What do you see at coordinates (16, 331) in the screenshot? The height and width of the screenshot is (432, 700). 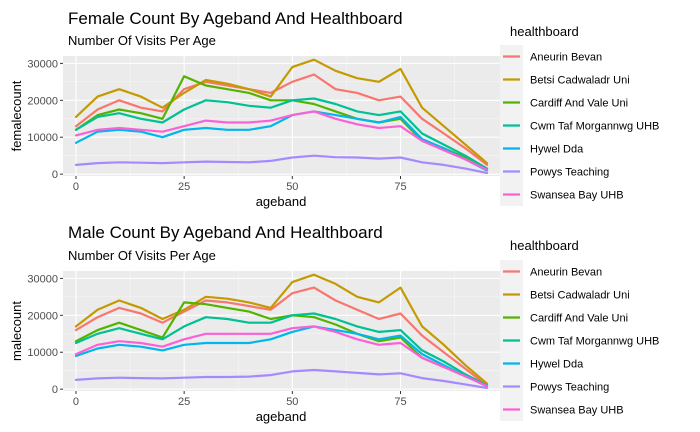 I see `y-axis-label: malecount` at bounding box center [16, 331].